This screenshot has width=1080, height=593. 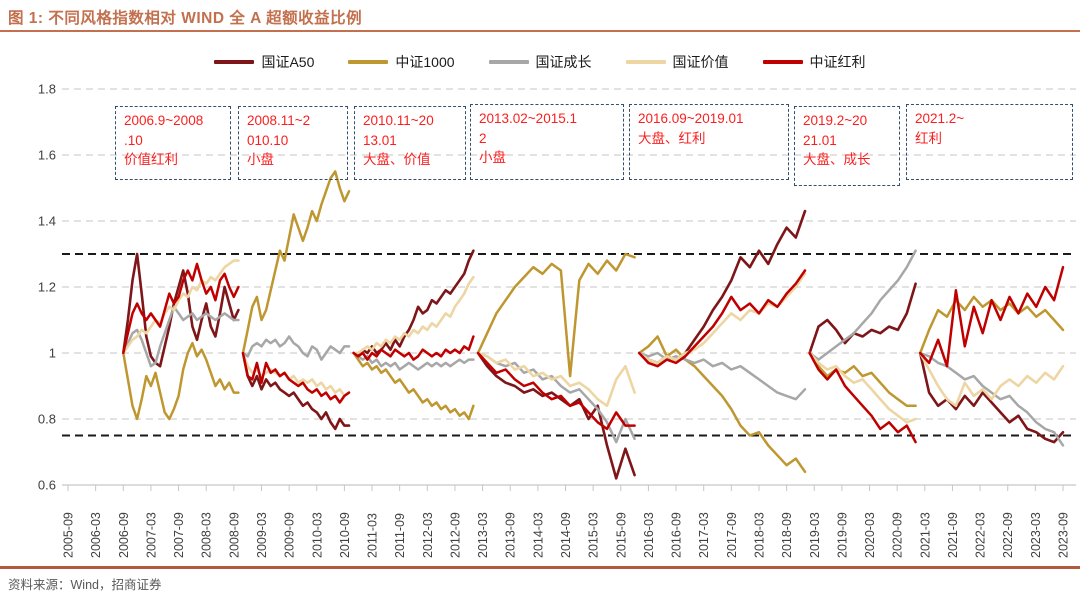 What do you see at coordinates (293, 143) in the screenshot?
I see `annotation-box: 2008.11~2 010.10 小盘` at bounding box center [293, 143].